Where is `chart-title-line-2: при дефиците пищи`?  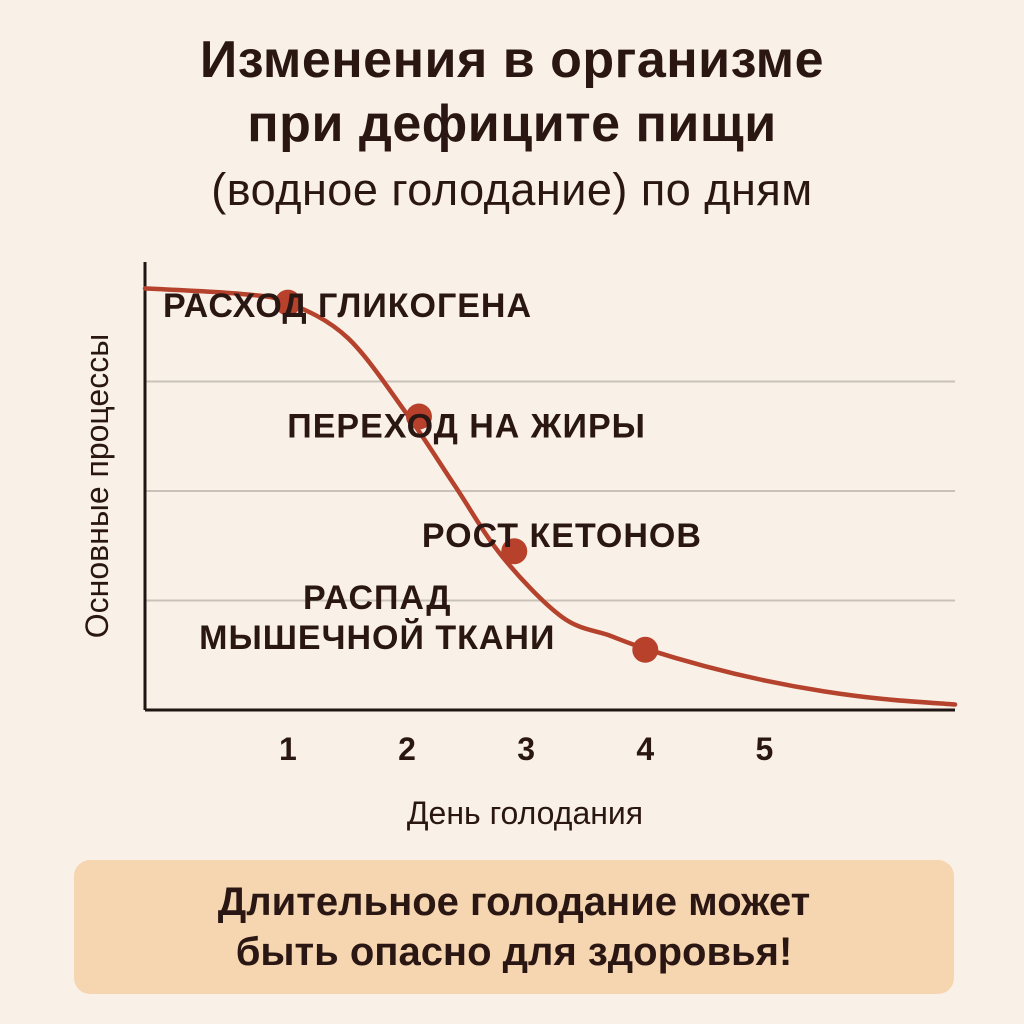
chart-title-line-2: при дефиците пищи is located at coordinates (512, 124).